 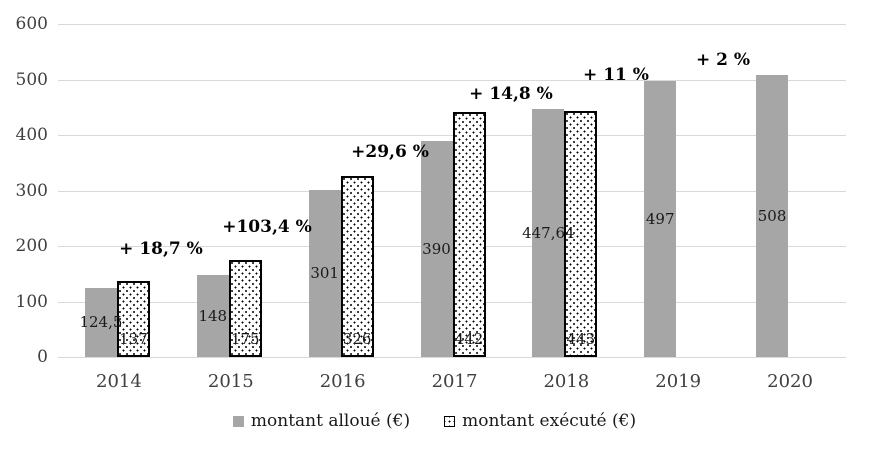 What do you see at coordinates (616, 75) in the screenshot?
I see `growth-annotation-2018: + 11 %` at bounding box center [616, 75].